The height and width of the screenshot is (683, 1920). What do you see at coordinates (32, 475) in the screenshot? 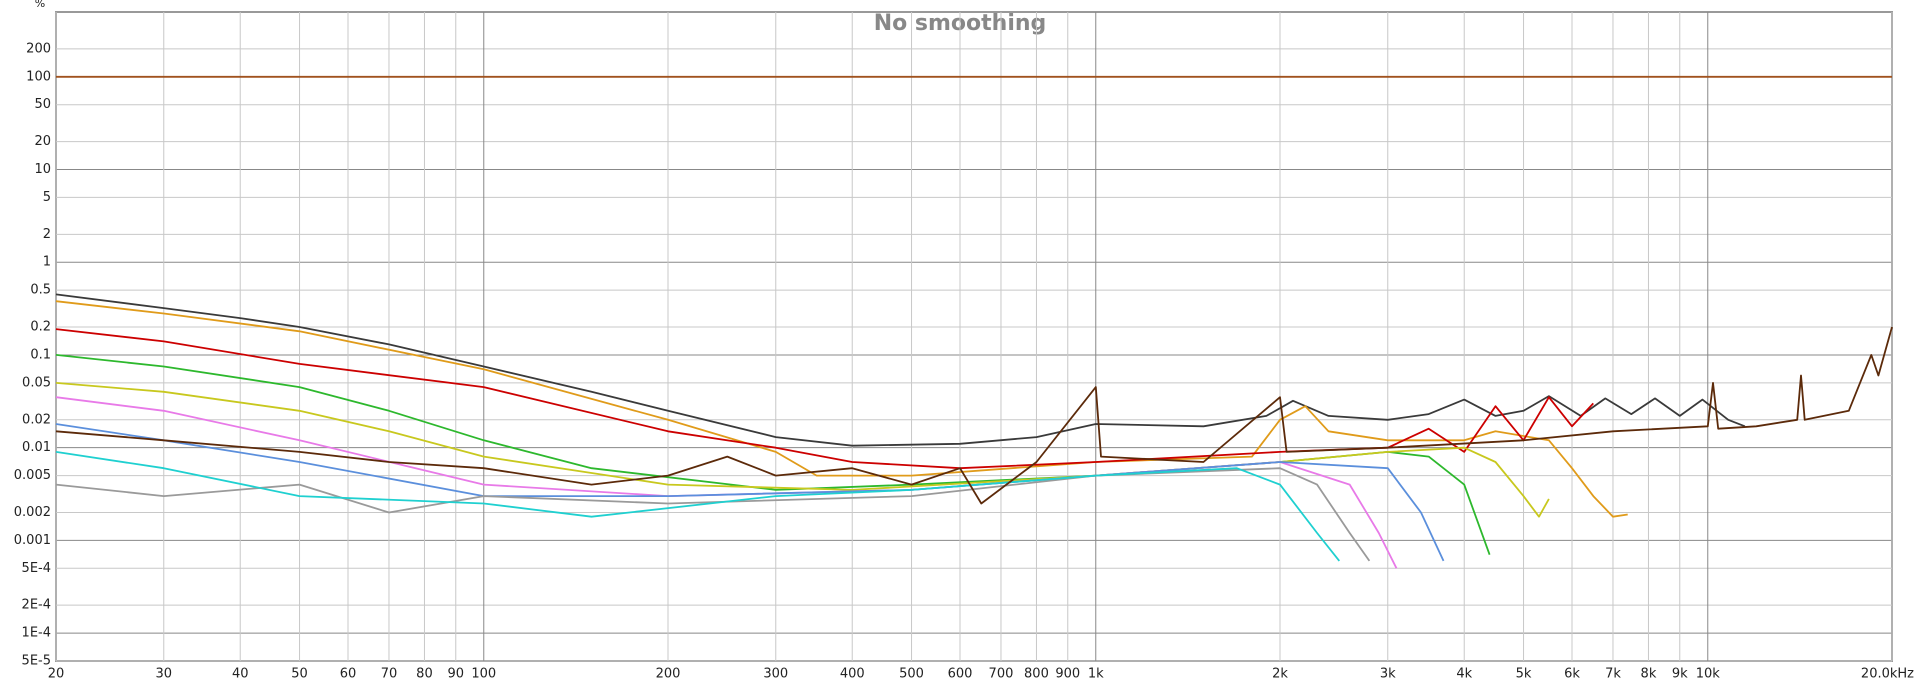
I see `y-tick-label: 0.005` at bounding box center [32, 475].